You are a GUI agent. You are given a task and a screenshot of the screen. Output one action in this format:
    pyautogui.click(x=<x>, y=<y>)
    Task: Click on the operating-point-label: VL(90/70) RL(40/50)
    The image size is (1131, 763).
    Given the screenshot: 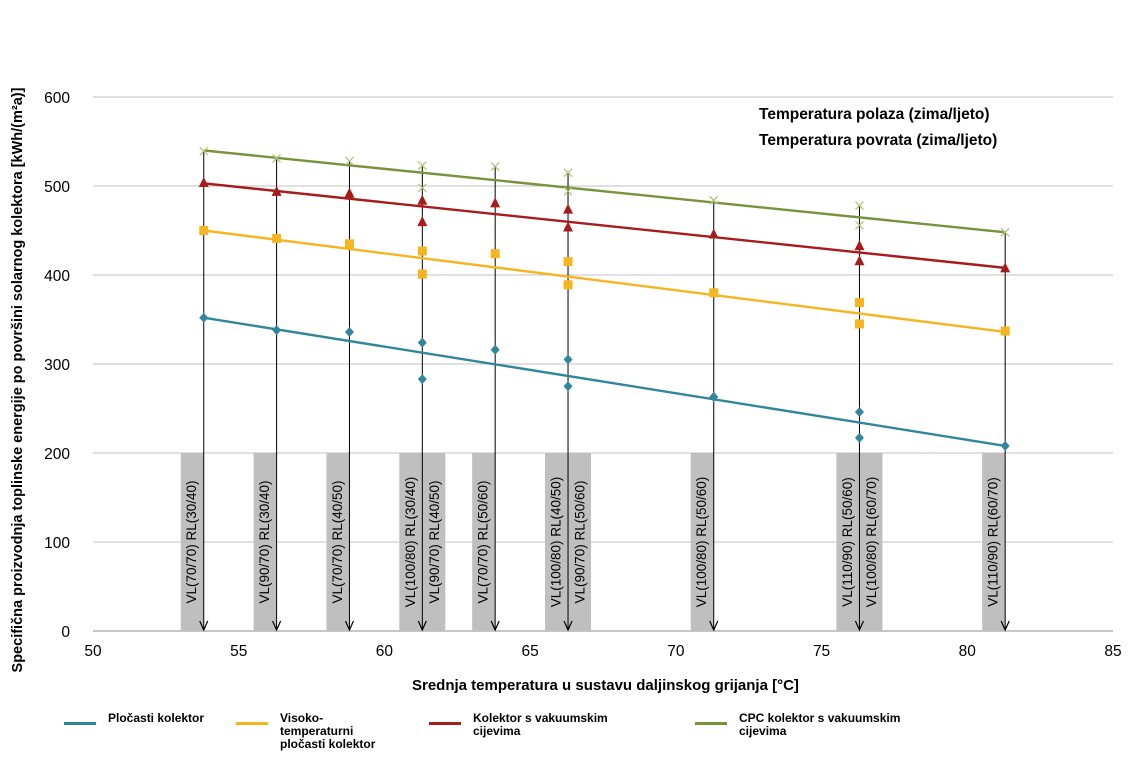 What is the action you would take?
    pyautogui.click(x=434, y=541)
    